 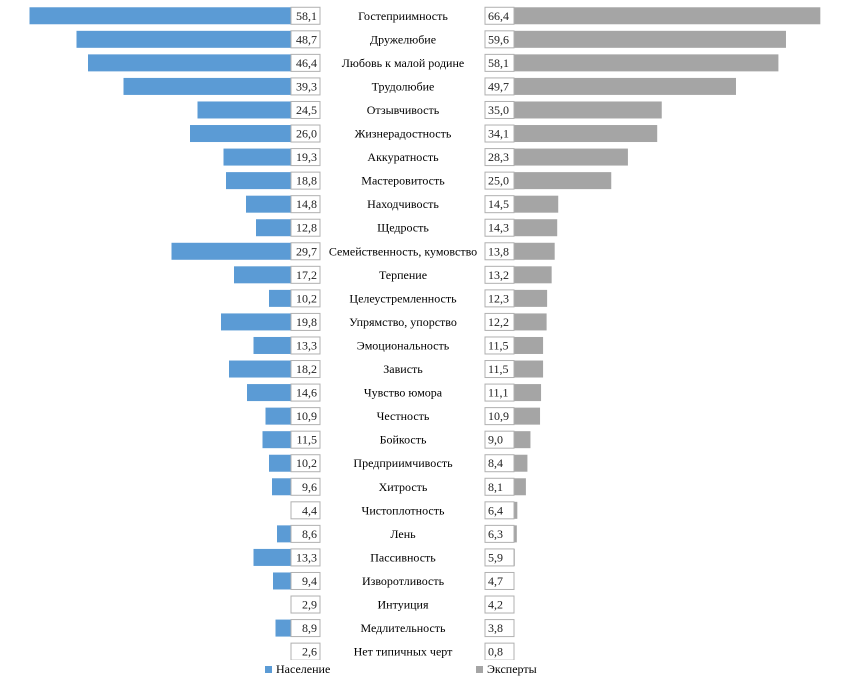 I want to click on value-label-experts: 5,9, so click(x=495, y=557).